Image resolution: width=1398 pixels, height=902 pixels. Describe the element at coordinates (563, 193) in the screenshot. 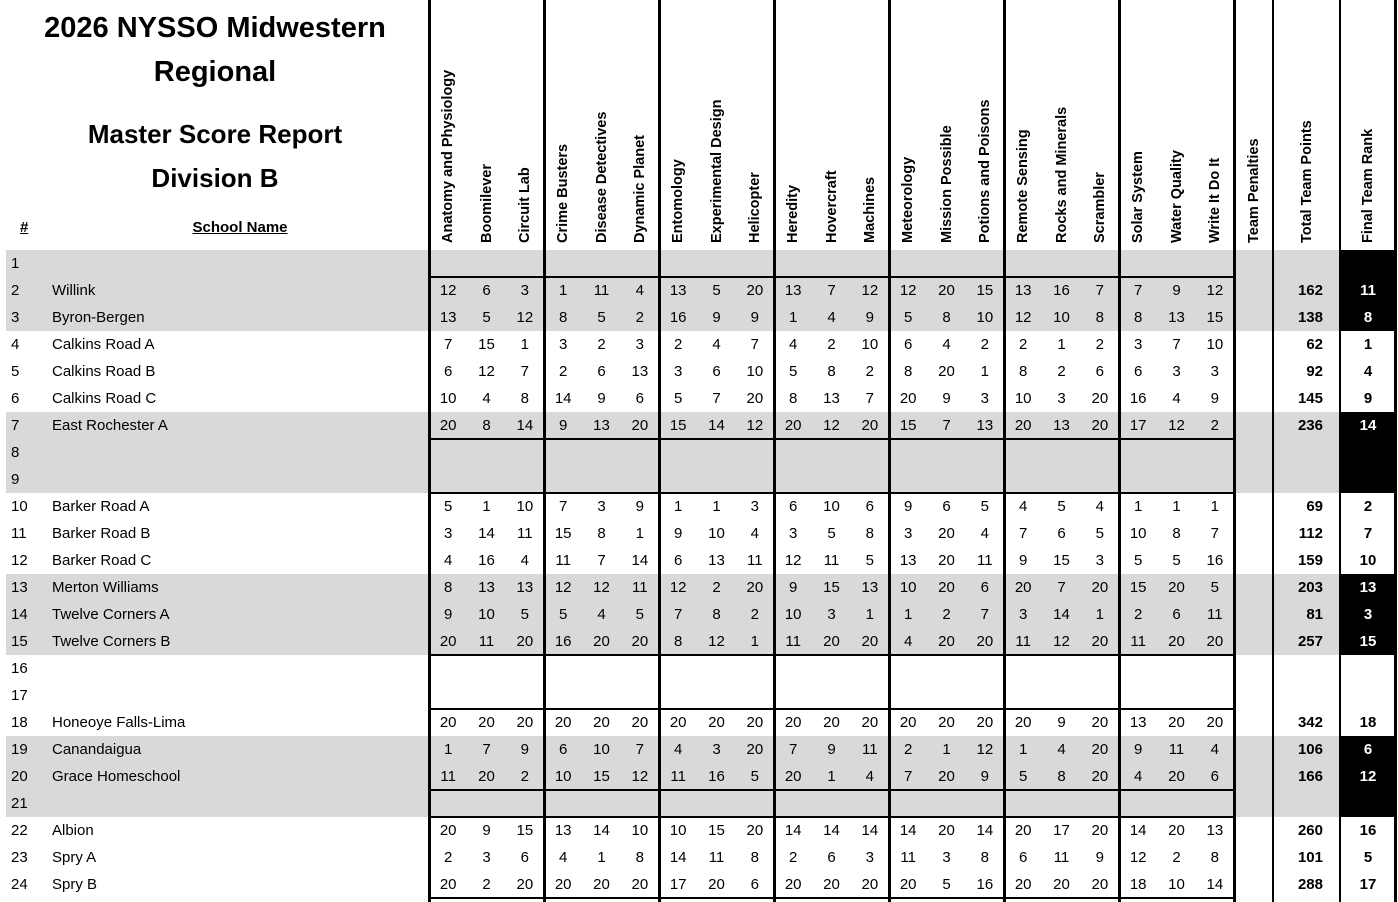

I see `column-header-crime-busters: Crime Busters` at that location.